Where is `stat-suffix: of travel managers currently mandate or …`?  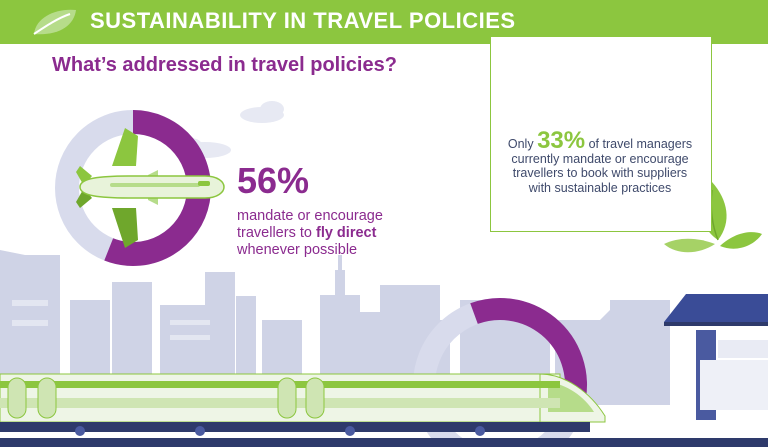 stat-suffix: of travel managers currently mandate or … is located at coordinates (602, 166).